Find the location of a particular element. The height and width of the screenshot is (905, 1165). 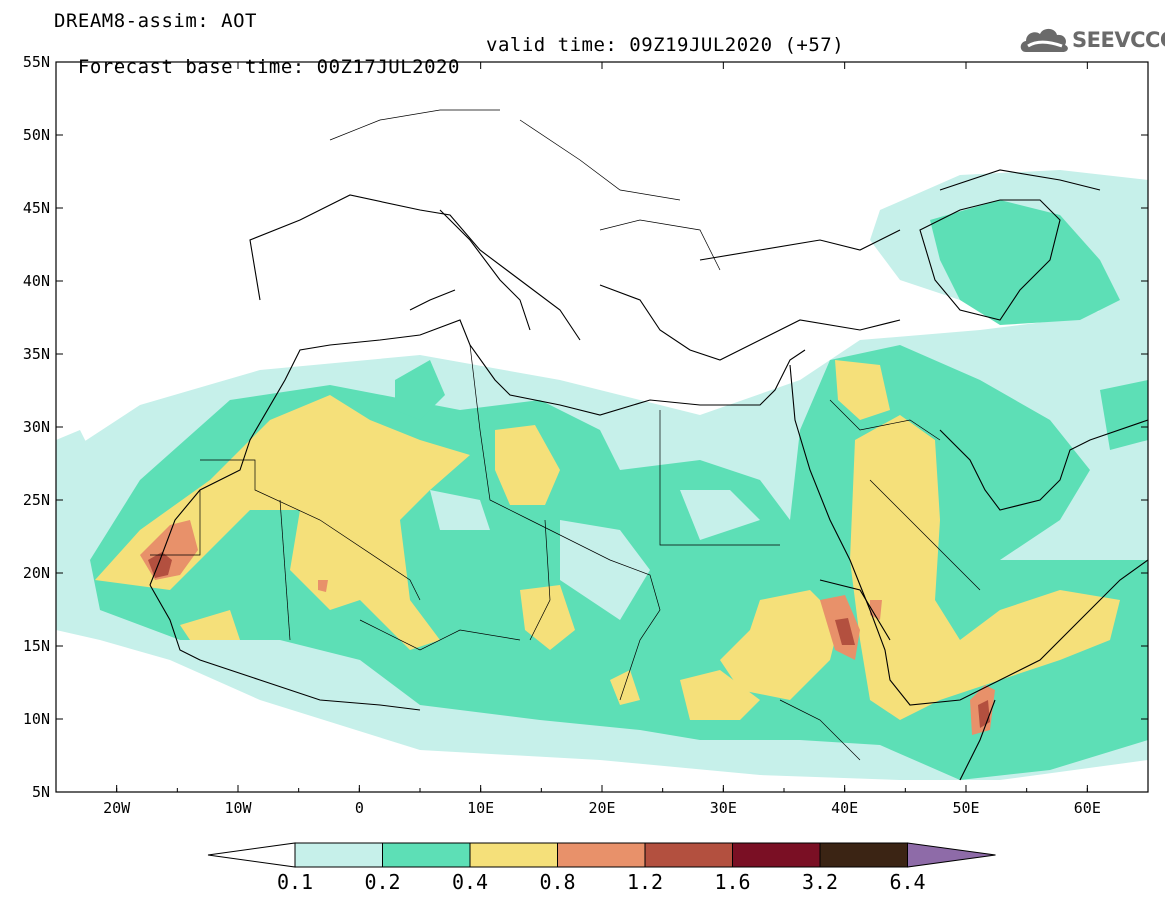

lon-tick-label: 50E is located at coordinates (965, 808).